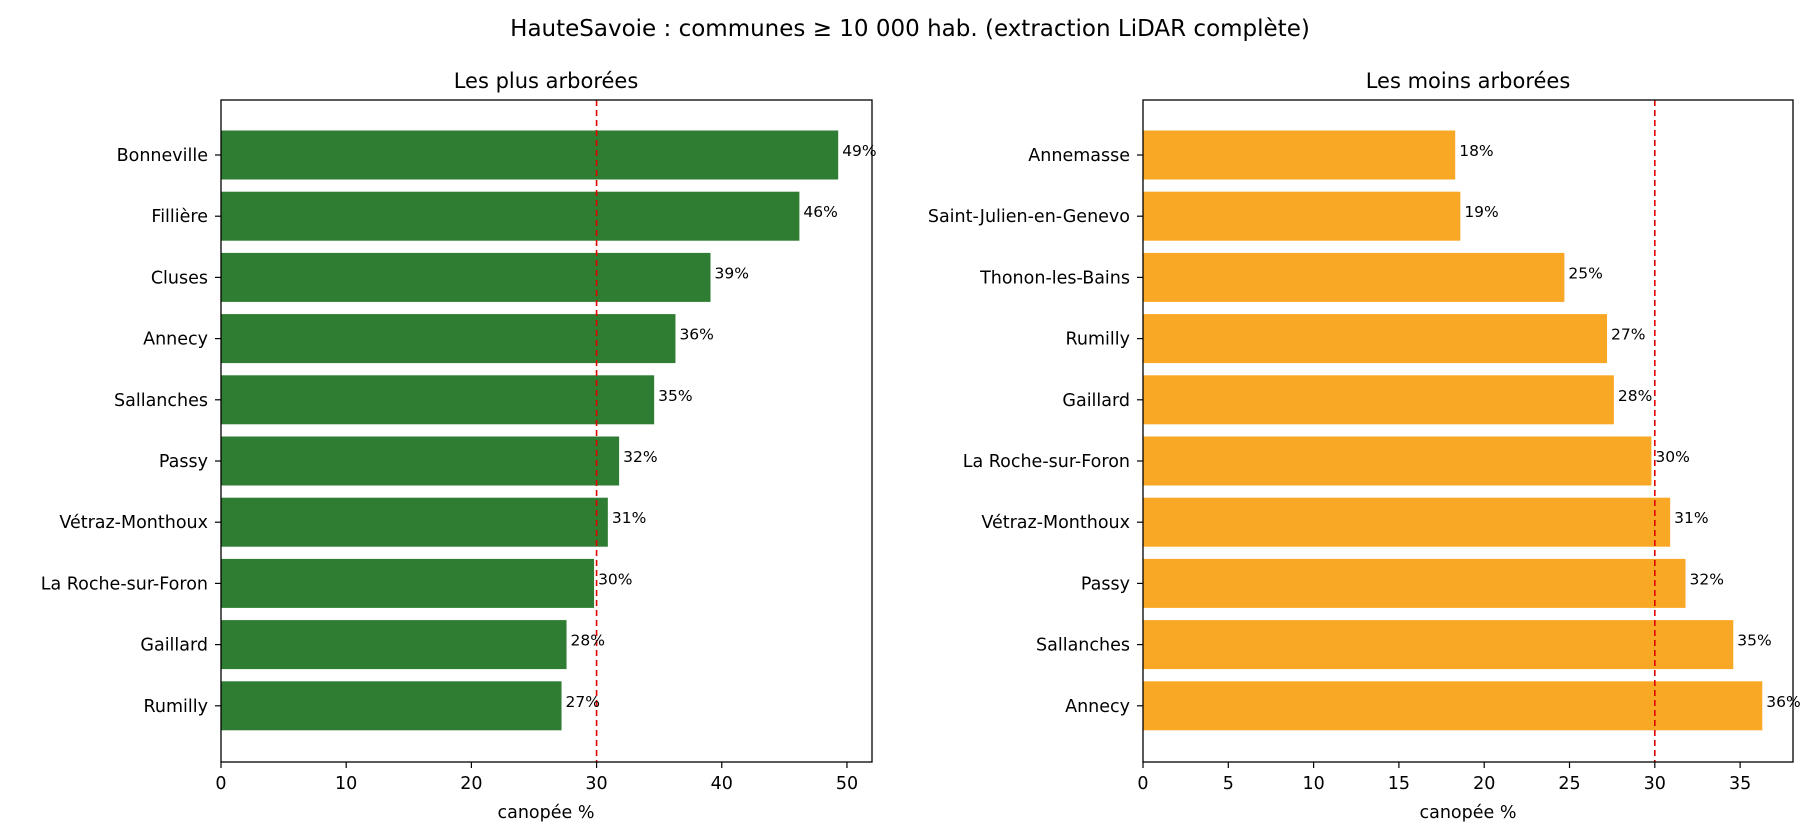 This screenshot has height=840, width=1820. I want to click on x-tick-label: 15, so click(1399, 784).